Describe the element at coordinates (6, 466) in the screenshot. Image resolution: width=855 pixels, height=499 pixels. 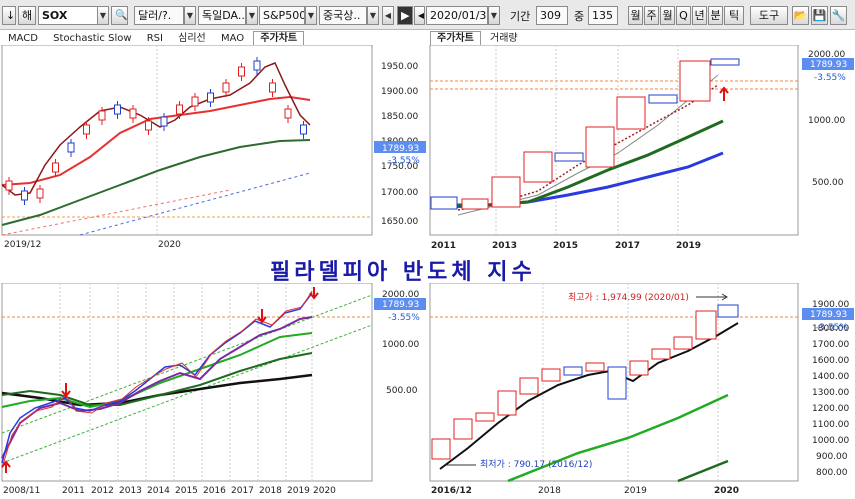
I see `up-arrow-icon` at that location.